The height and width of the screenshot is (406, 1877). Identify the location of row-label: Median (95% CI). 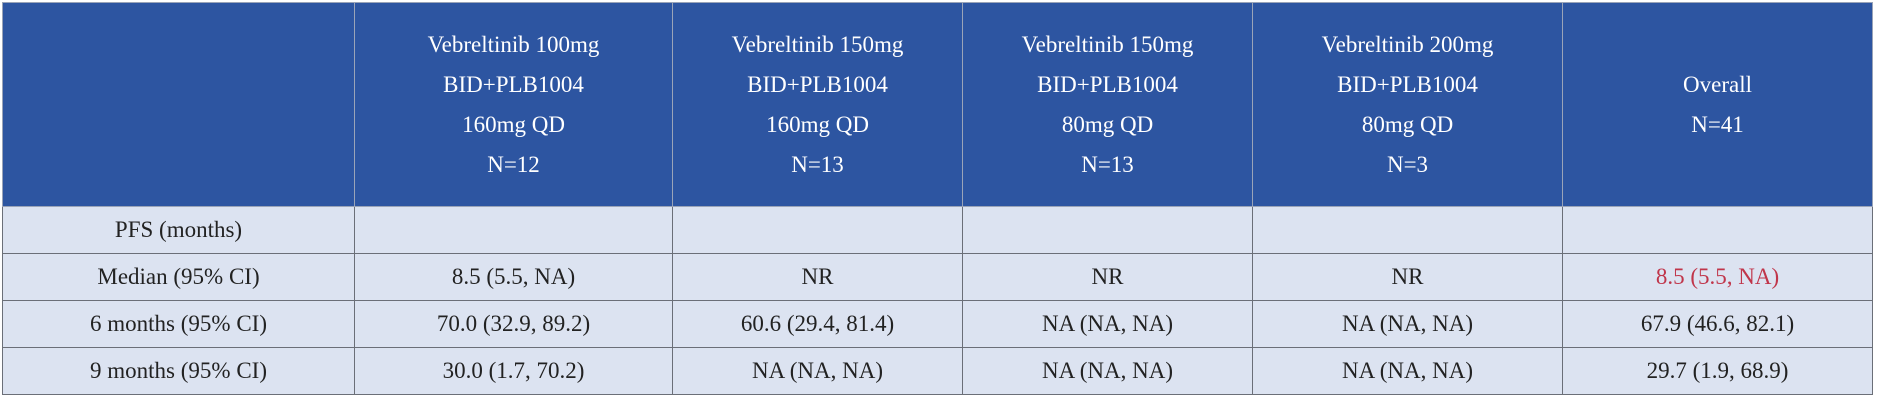
(178, 277).